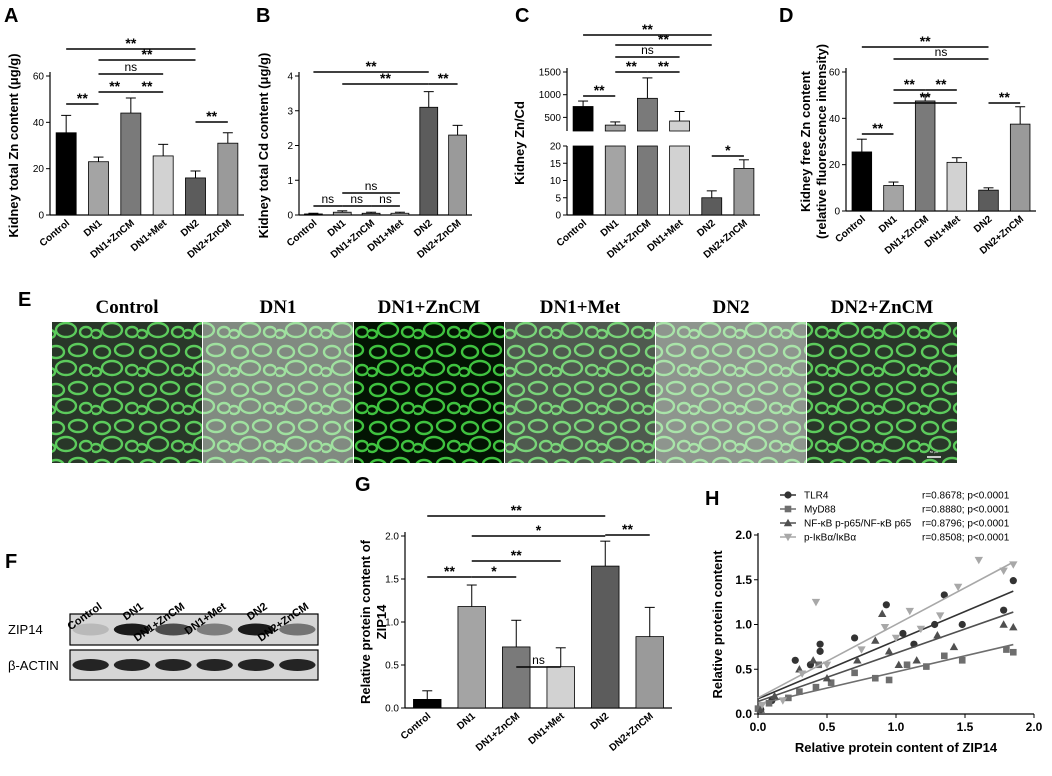  I want to click on y-tick-label: 1500, so click(550, 73).